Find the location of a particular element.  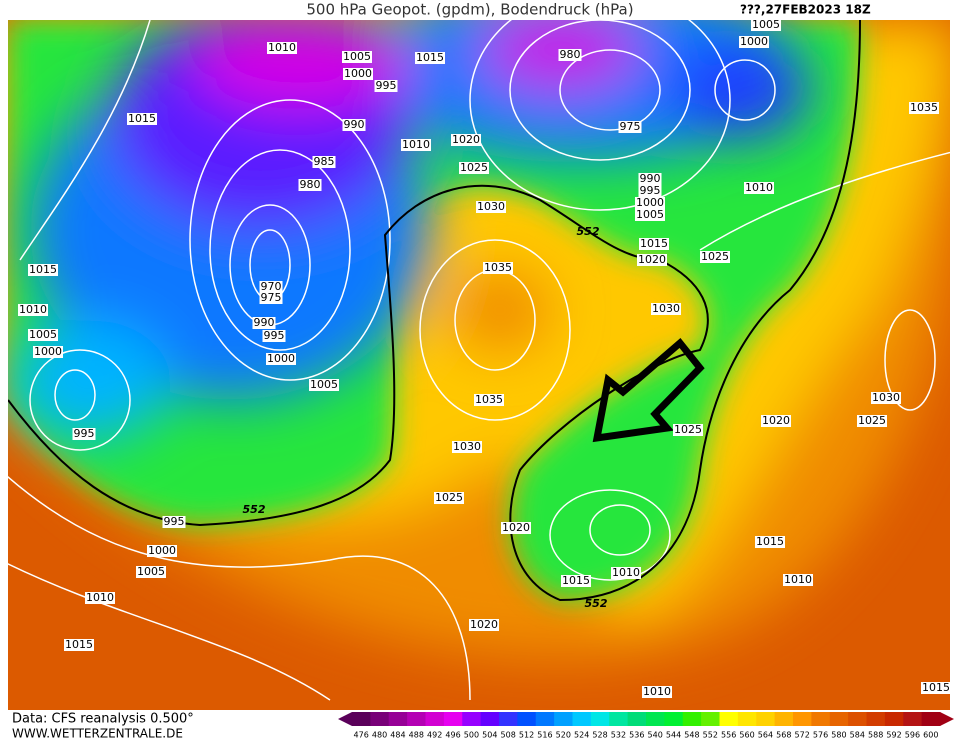

colorbar-label: 576 is located at coordinates (820, 735).